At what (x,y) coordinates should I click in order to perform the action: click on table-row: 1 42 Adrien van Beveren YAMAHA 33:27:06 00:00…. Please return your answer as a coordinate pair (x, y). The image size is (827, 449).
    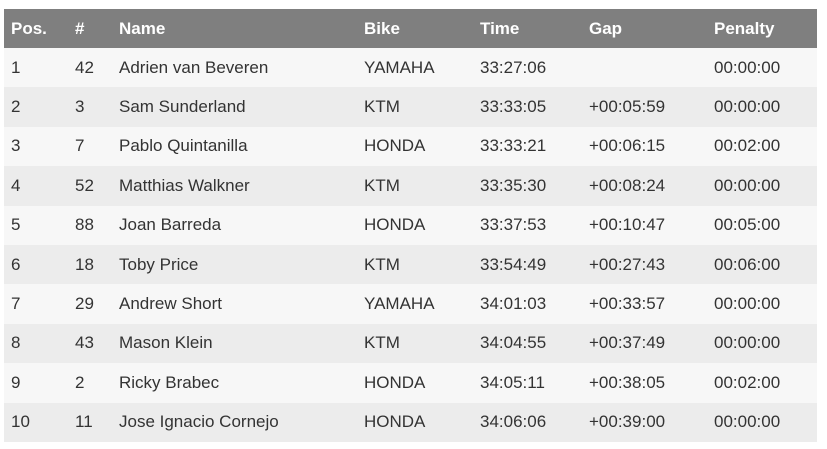
    Looking at the image, I should click on (410, 68).